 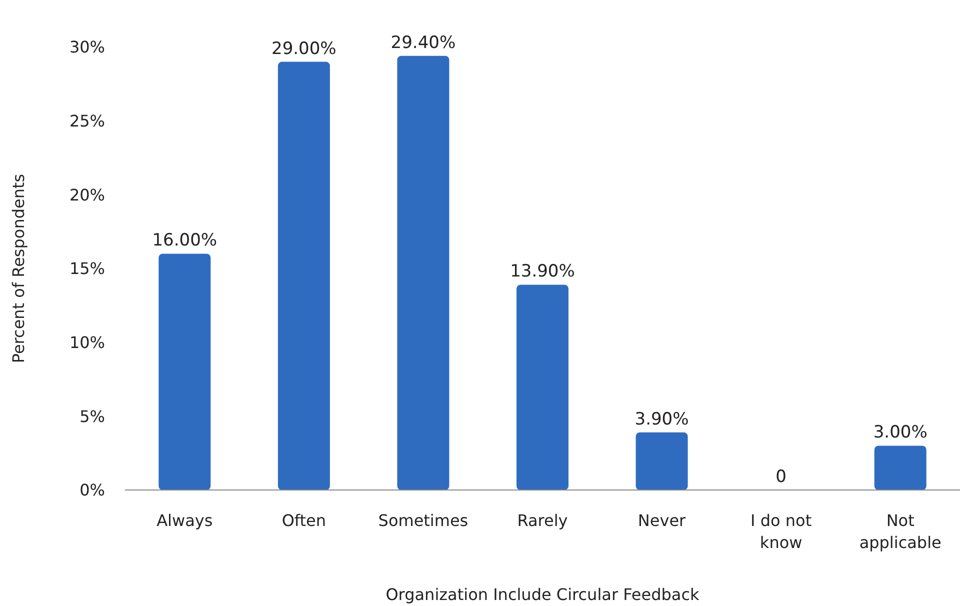 I want to click on x-tick-label: I do not know, so click(x=781, y=531).